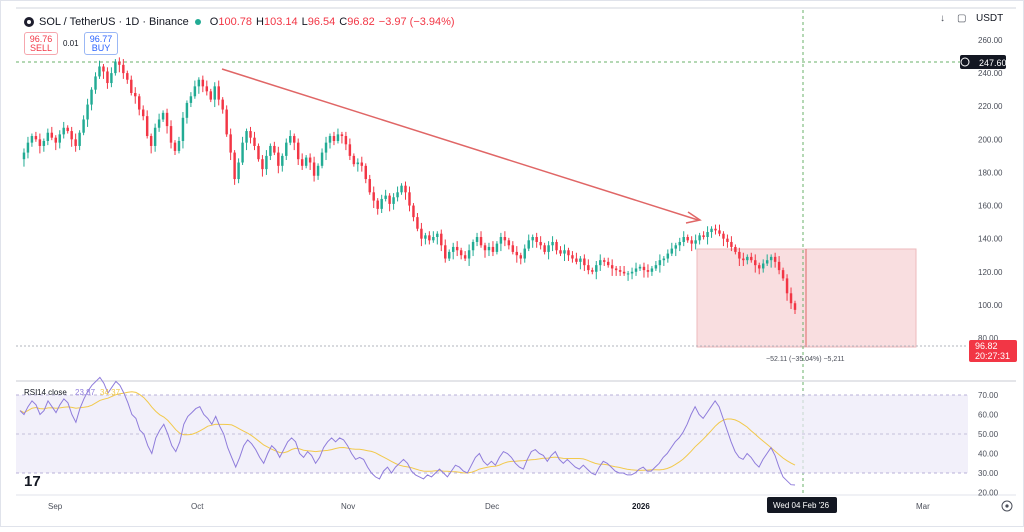 This screenshot has height=532, width=1024. What do you see at coordinates (114, 22) in the screenshot?
I see `symbol-title: SOL / TetherUS · 1D · Binance` at bounding box center [114, 22].